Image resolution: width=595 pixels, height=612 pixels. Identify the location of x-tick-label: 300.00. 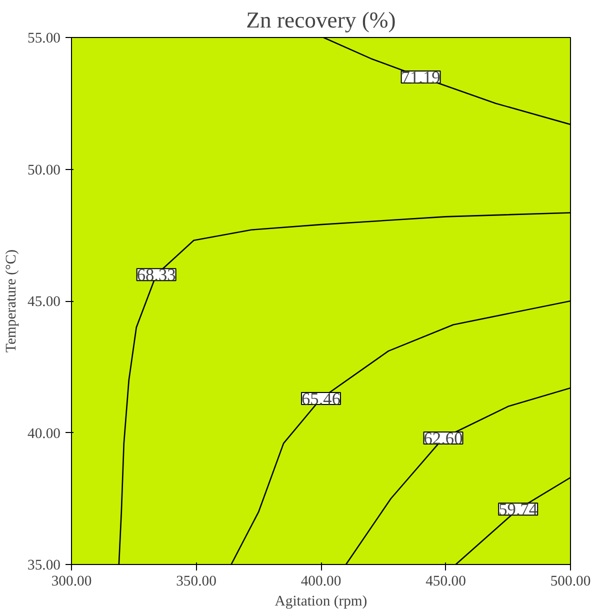
(71, 582).